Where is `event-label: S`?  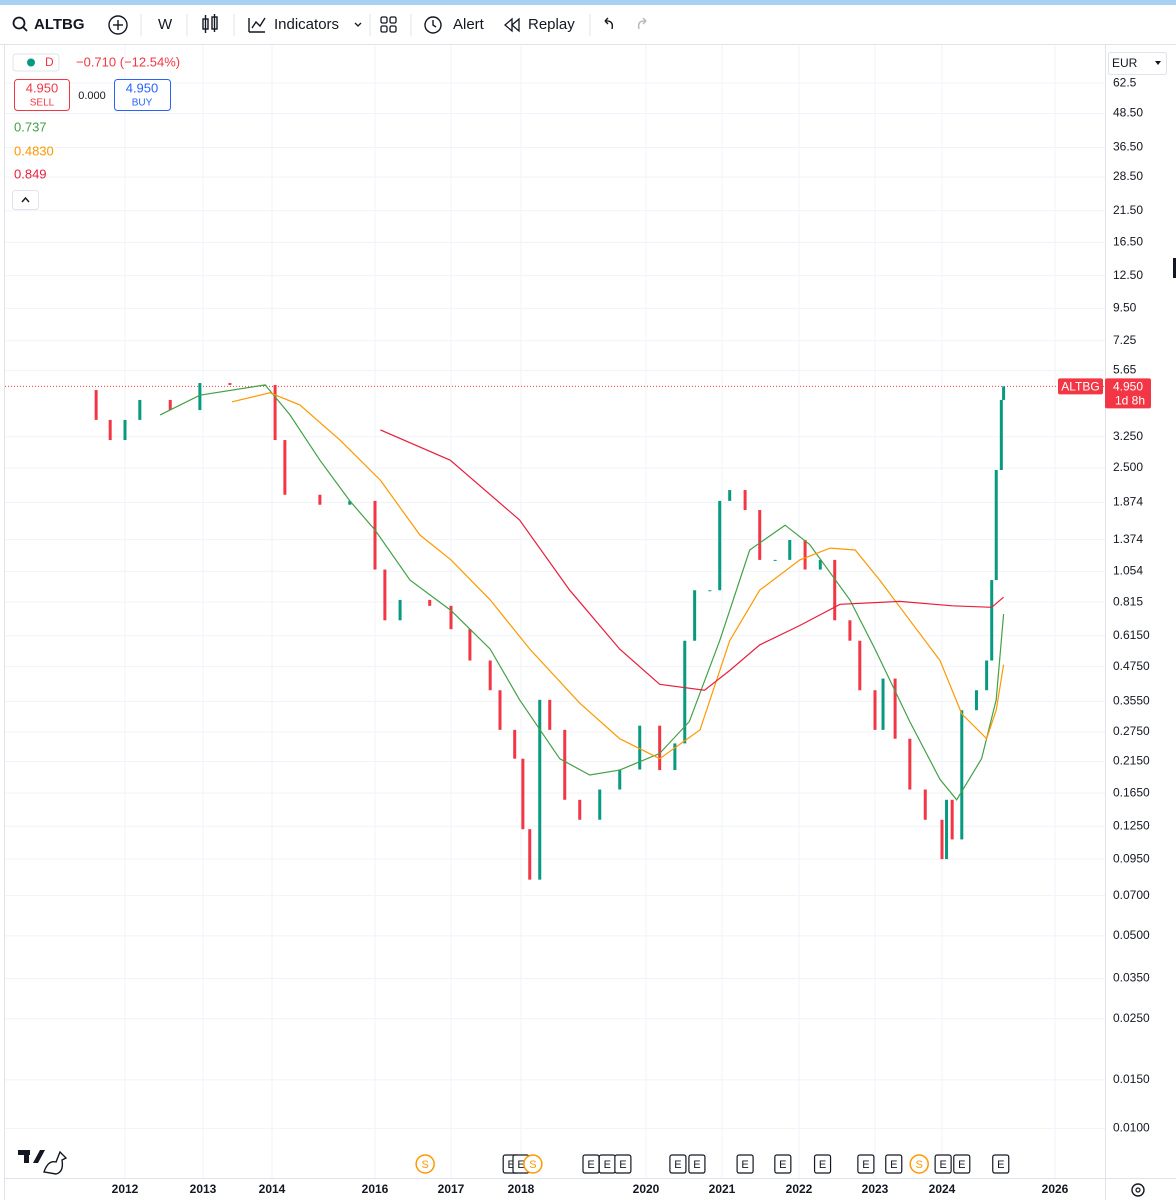
event-label: S is located at coordinates (532, 1165).